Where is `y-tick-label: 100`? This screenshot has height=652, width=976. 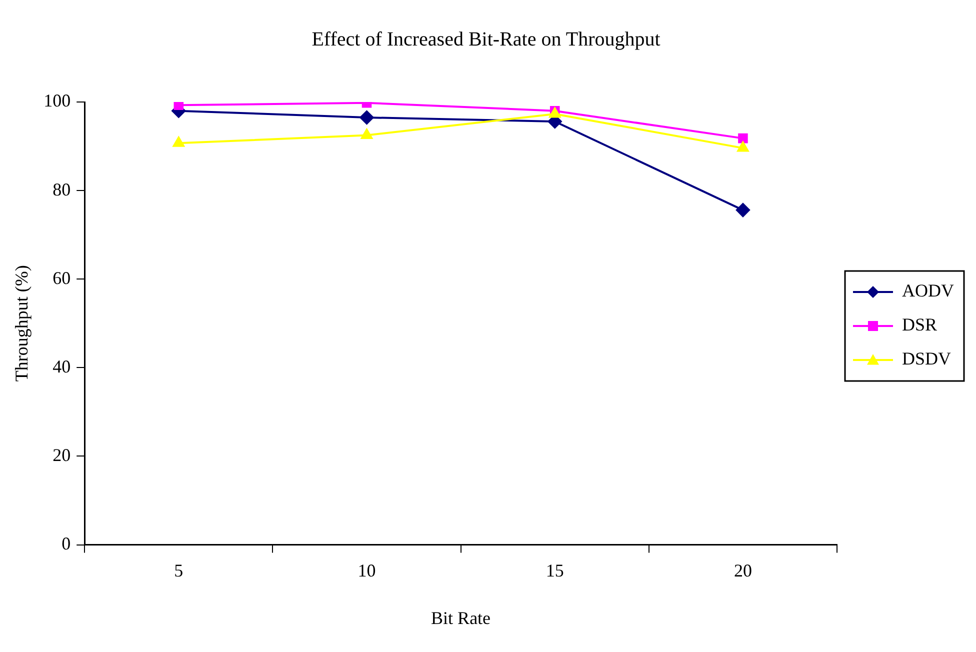
y-tick-label: 100 is located at coordinates (57, 100).